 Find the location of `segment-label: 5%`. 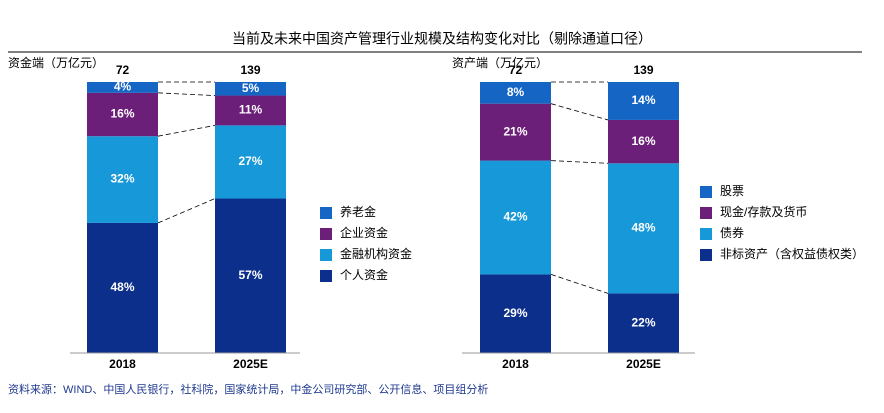

segment-label: 5% is located at coordinates (251, 88).